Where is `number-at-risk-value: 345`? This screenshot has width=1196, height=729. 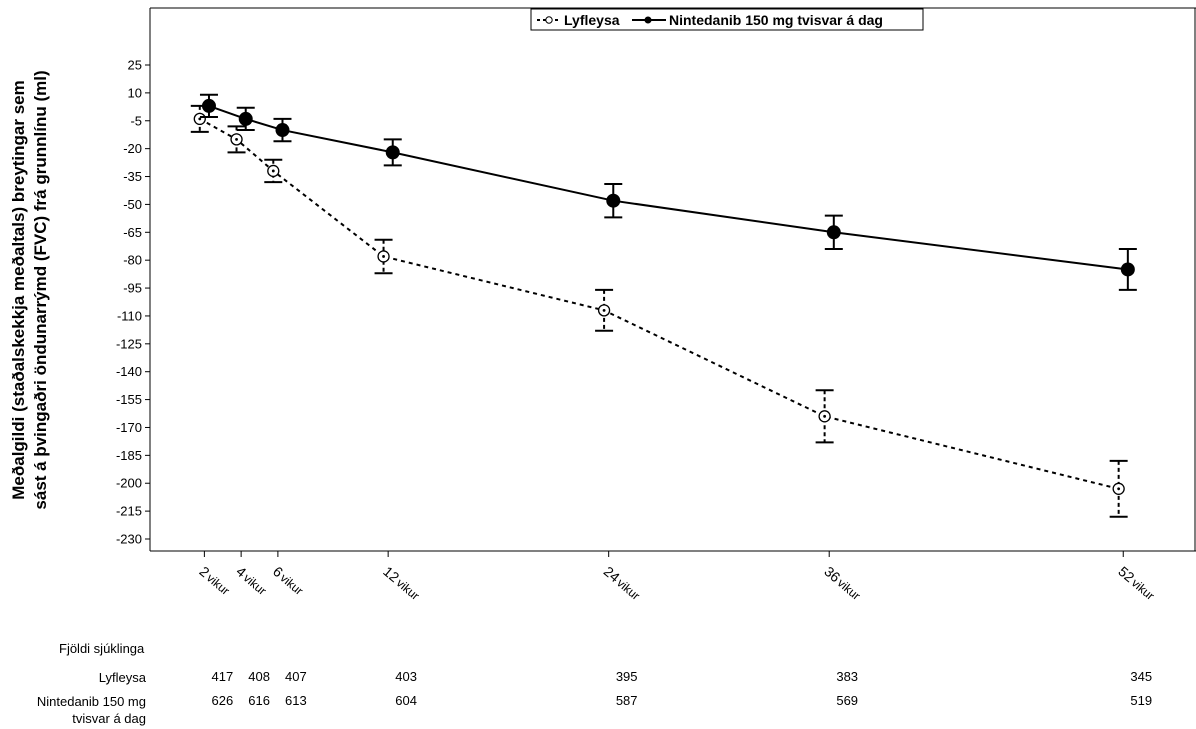
number-at-risk-value: 345 is located at coordinates (1141, 676).